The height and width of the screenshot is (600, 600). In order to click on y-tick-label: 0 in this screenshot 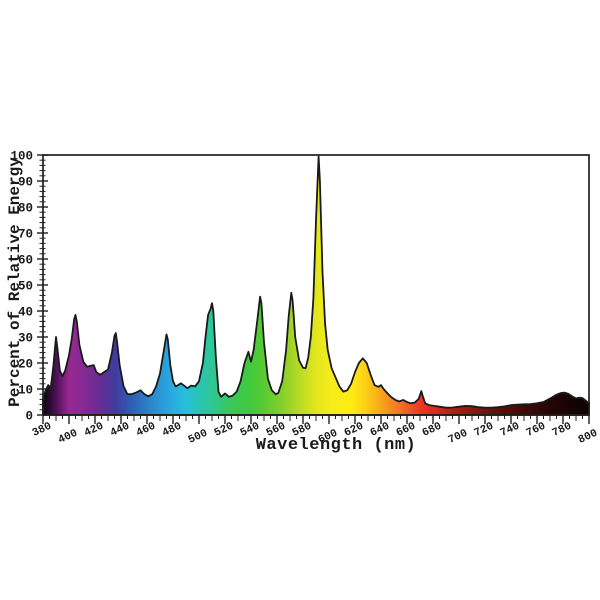, I will do `click(29, 417)`.